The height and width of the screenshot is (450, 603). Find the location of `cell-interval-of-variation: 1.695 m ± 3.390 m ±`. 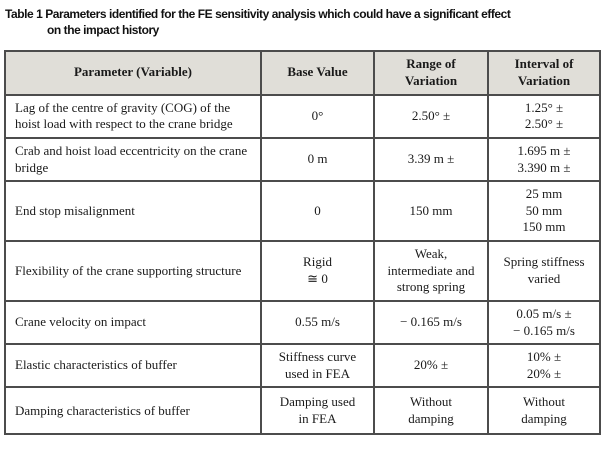

cell-interval-of-variation: 1.695 m ± 3.390 m ± is located at coordinates (544, 159).